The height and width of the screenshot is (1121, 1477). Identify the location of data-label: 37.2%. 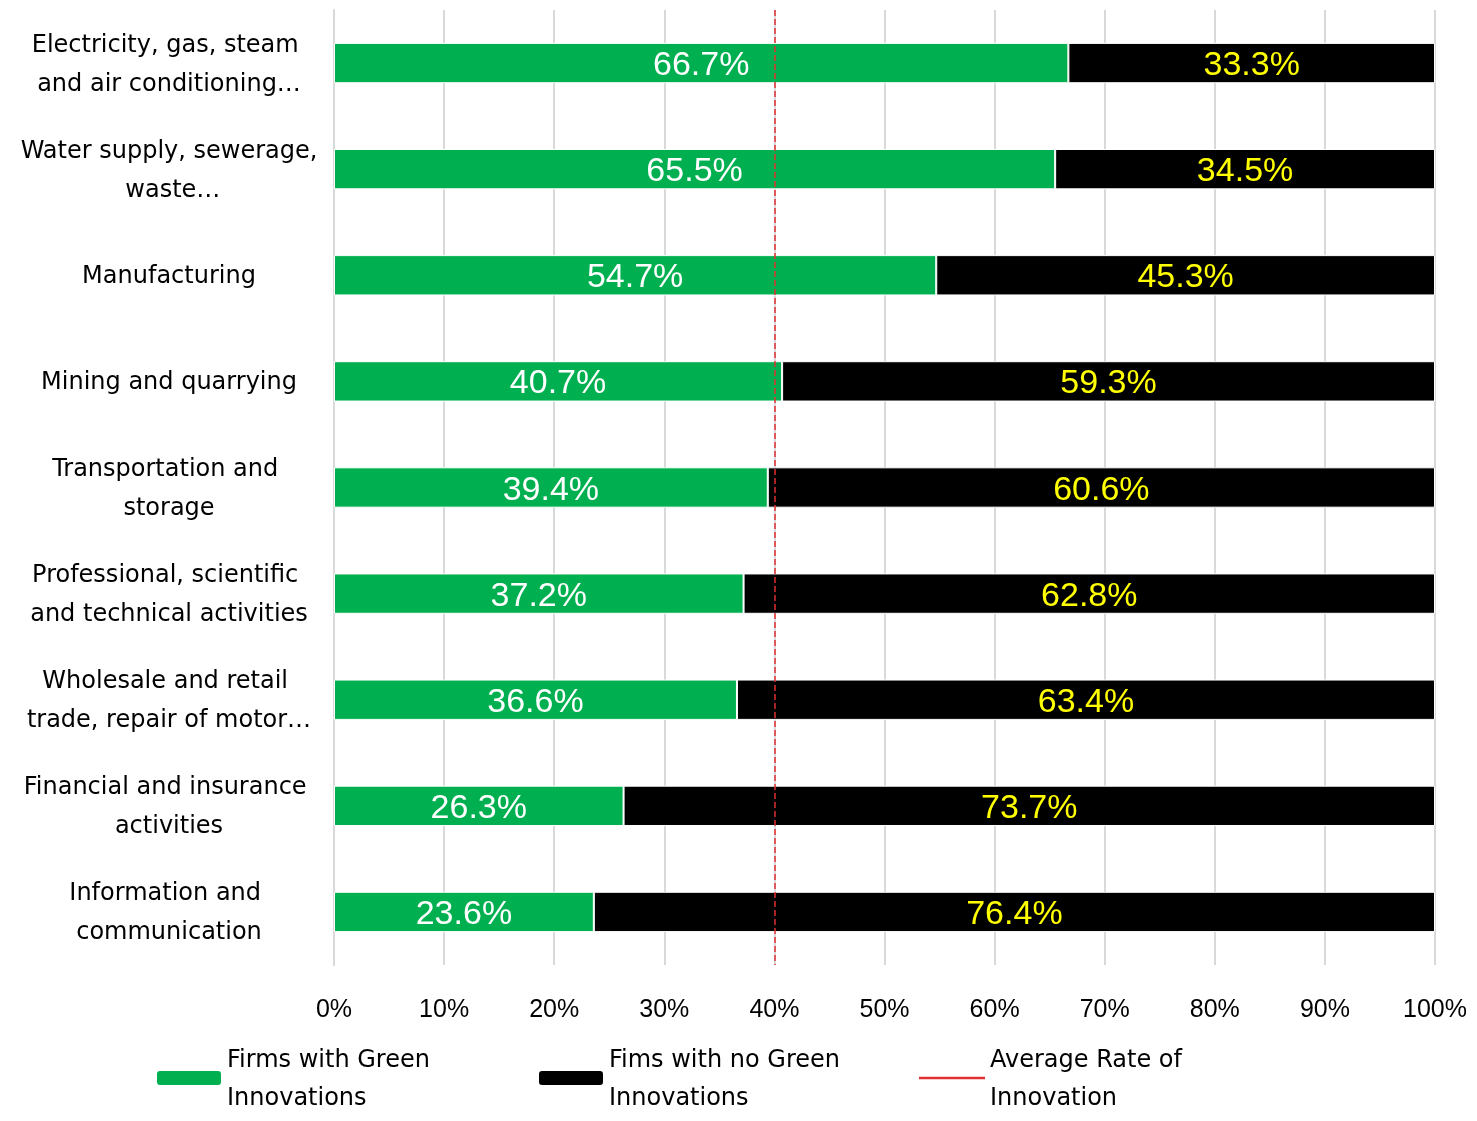
(538, 593).